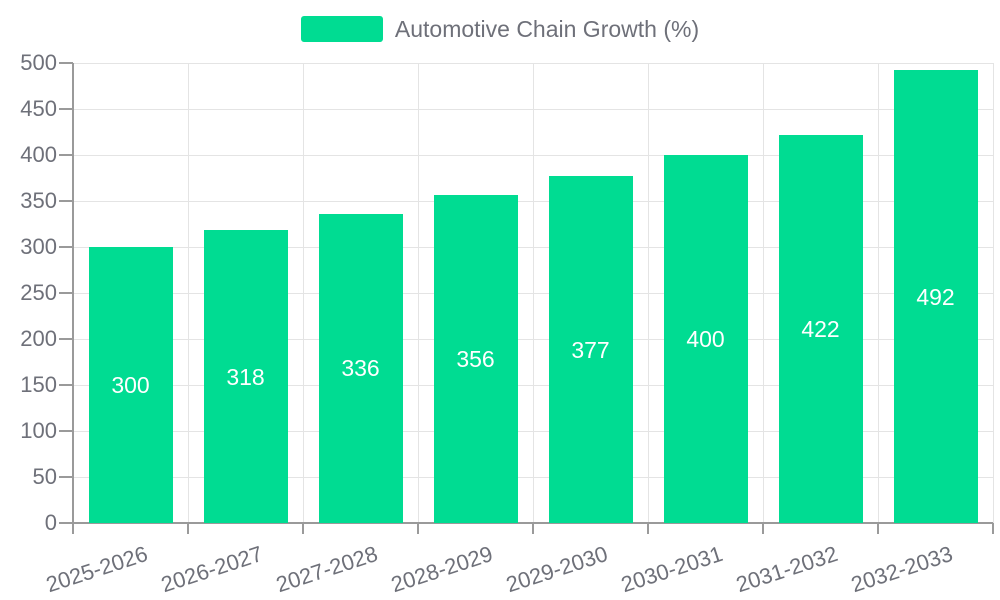 Image resolution: width=1000 pixels, height=600 pixels. Describe the element at coordinates (38, 430) in the screenshot. I see `y-axis-label: 100` at that location.